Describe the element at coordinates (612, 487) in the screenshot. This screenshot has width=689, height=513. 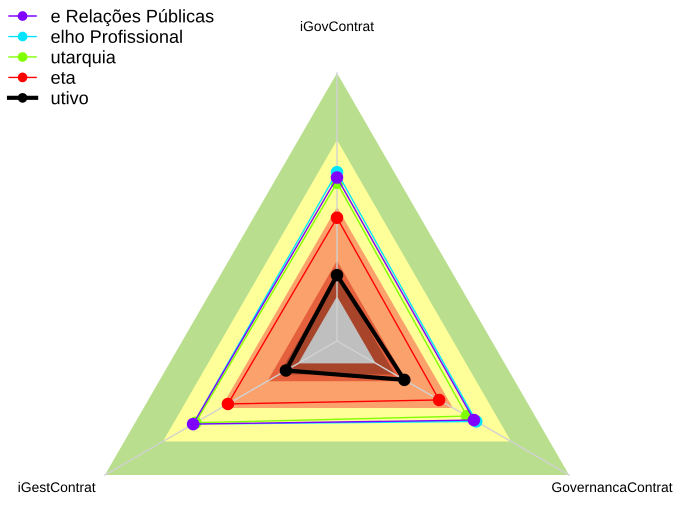
I see `spoke-label: GovernancaContrat` at that location.